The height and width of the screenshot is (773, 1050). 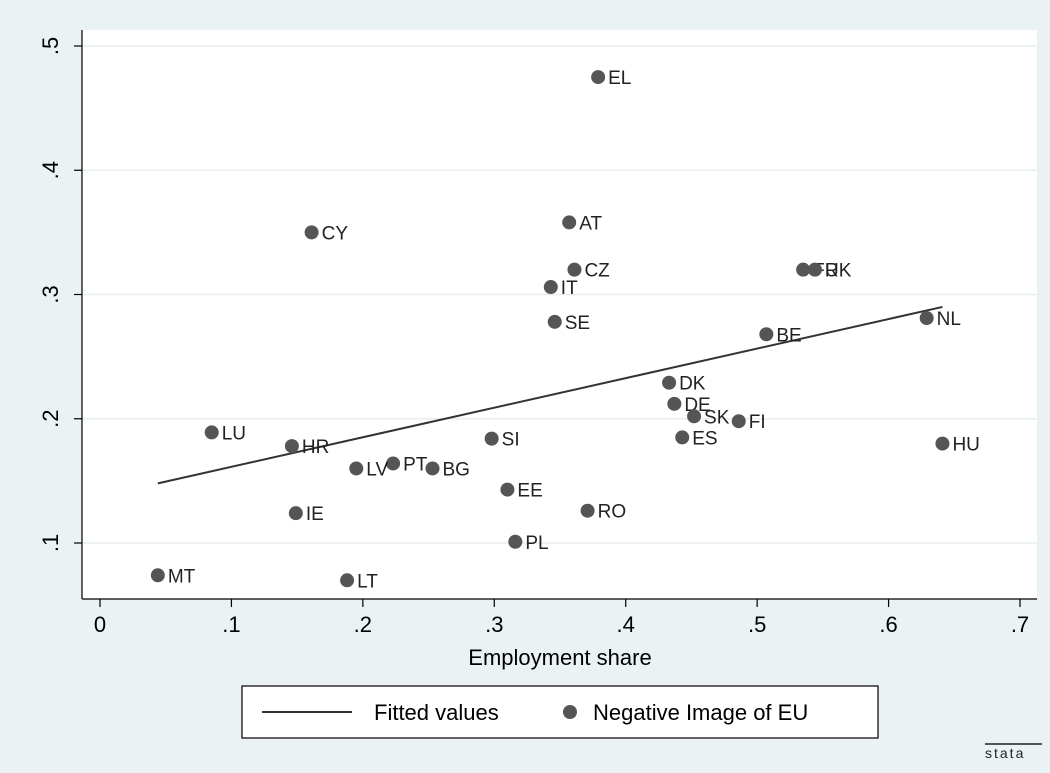 I want to click on point-lt, so click(x=347, y=580).